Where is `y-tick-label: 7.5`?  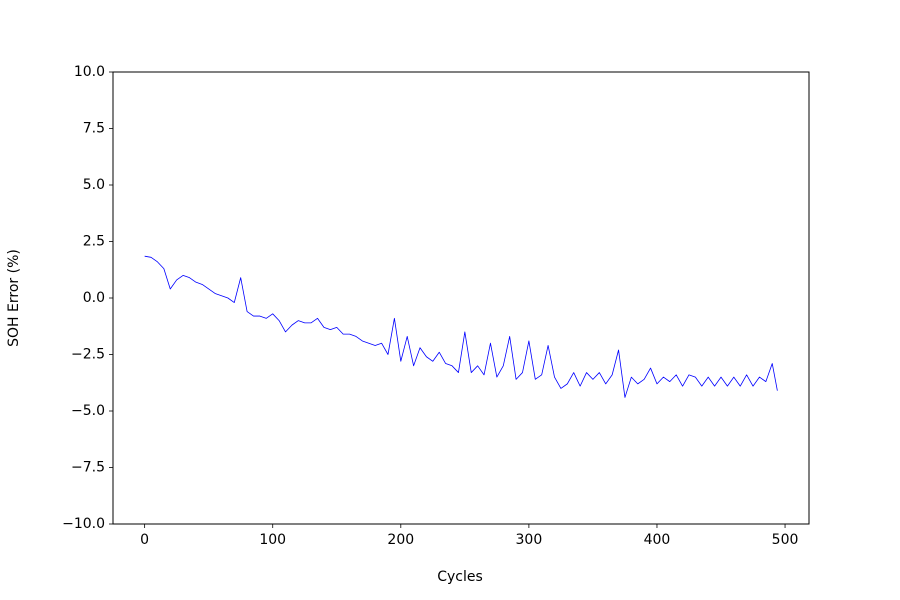 y-tick-label: 7.5 is located at coordinates (94, 129).